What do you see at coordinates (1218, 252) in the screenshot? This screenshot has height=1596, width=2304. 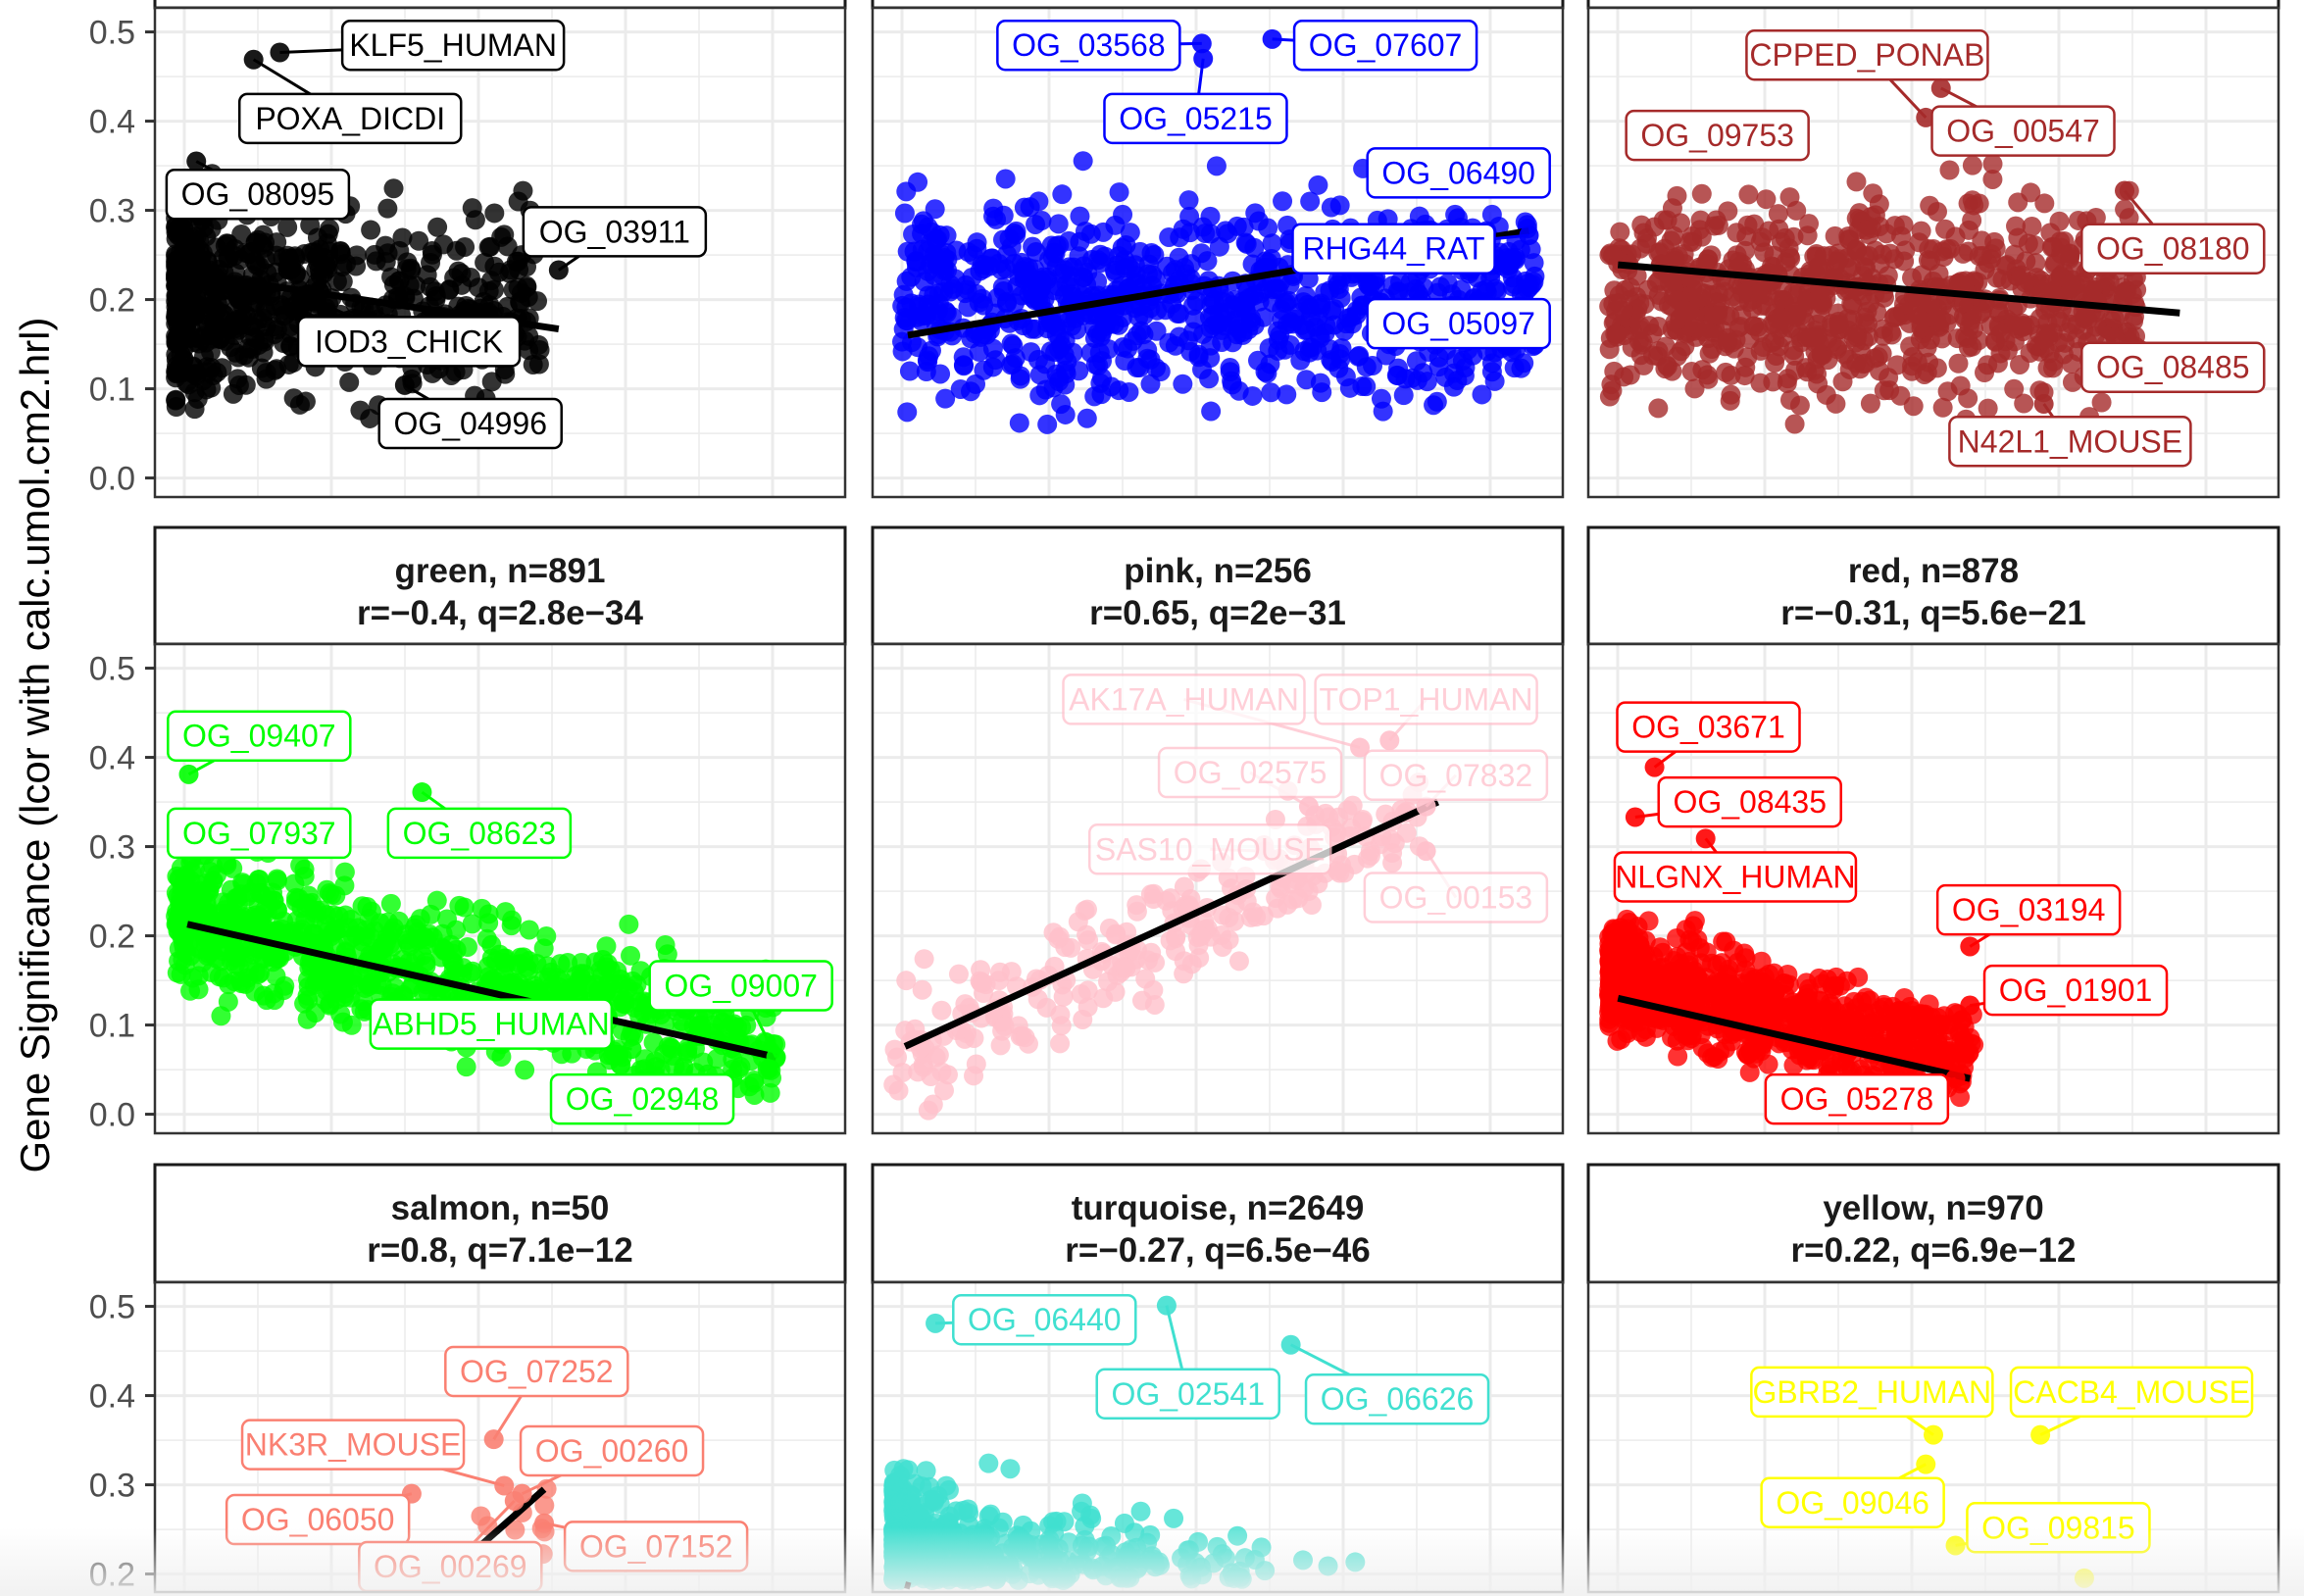 I see `panel-border` at bounding box center [1218, 252].